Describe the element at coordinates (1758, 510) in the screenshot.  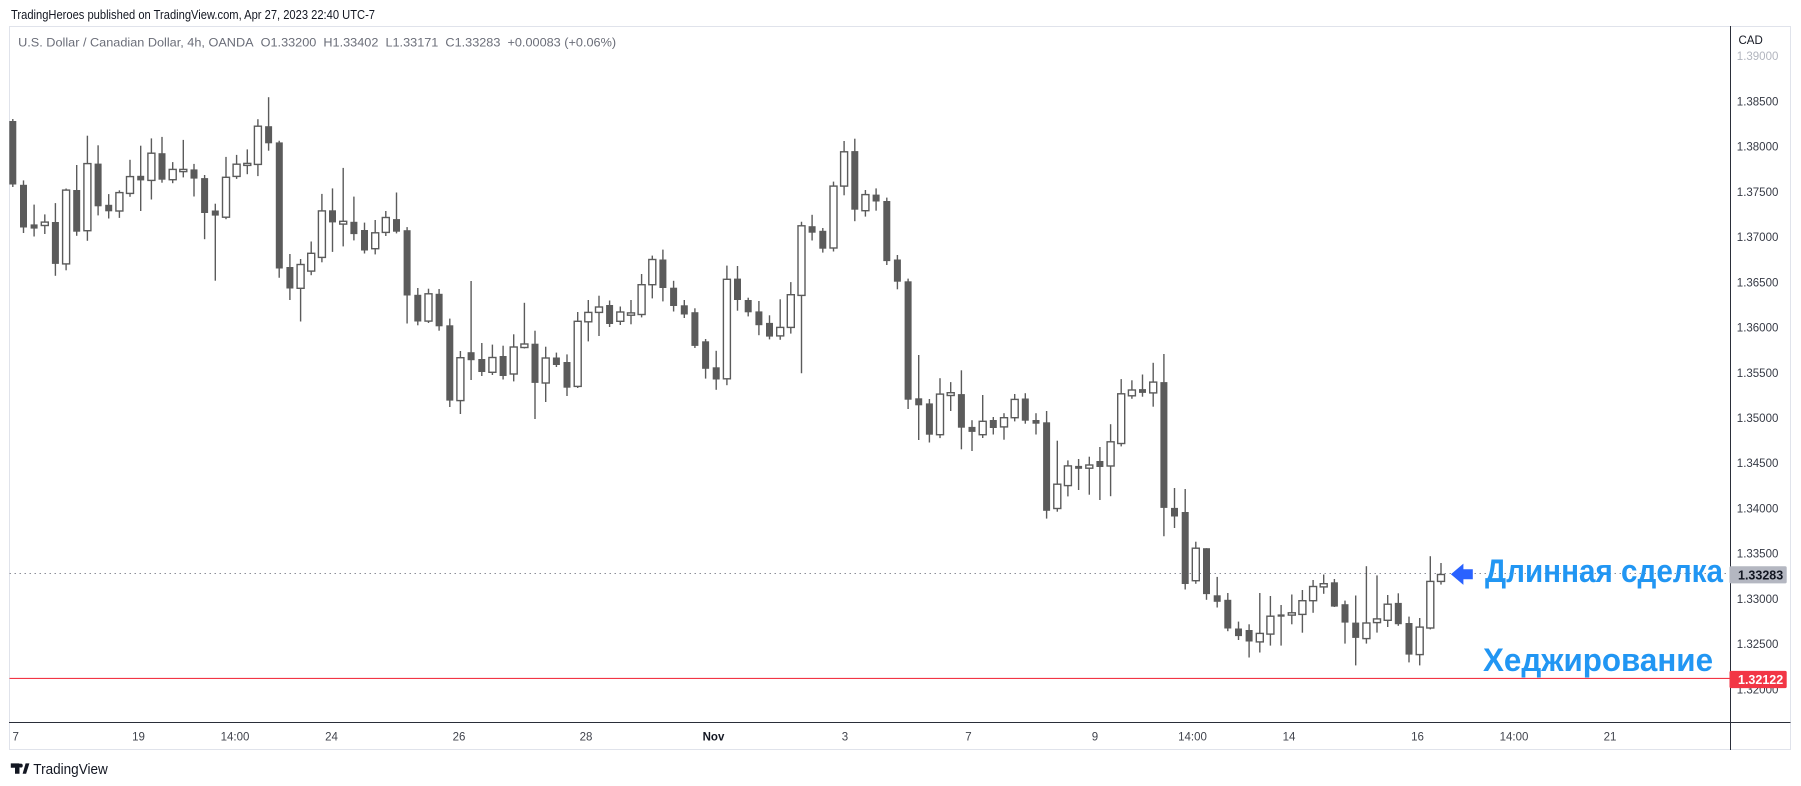
I see `svg-text: 1.34000` at that location.